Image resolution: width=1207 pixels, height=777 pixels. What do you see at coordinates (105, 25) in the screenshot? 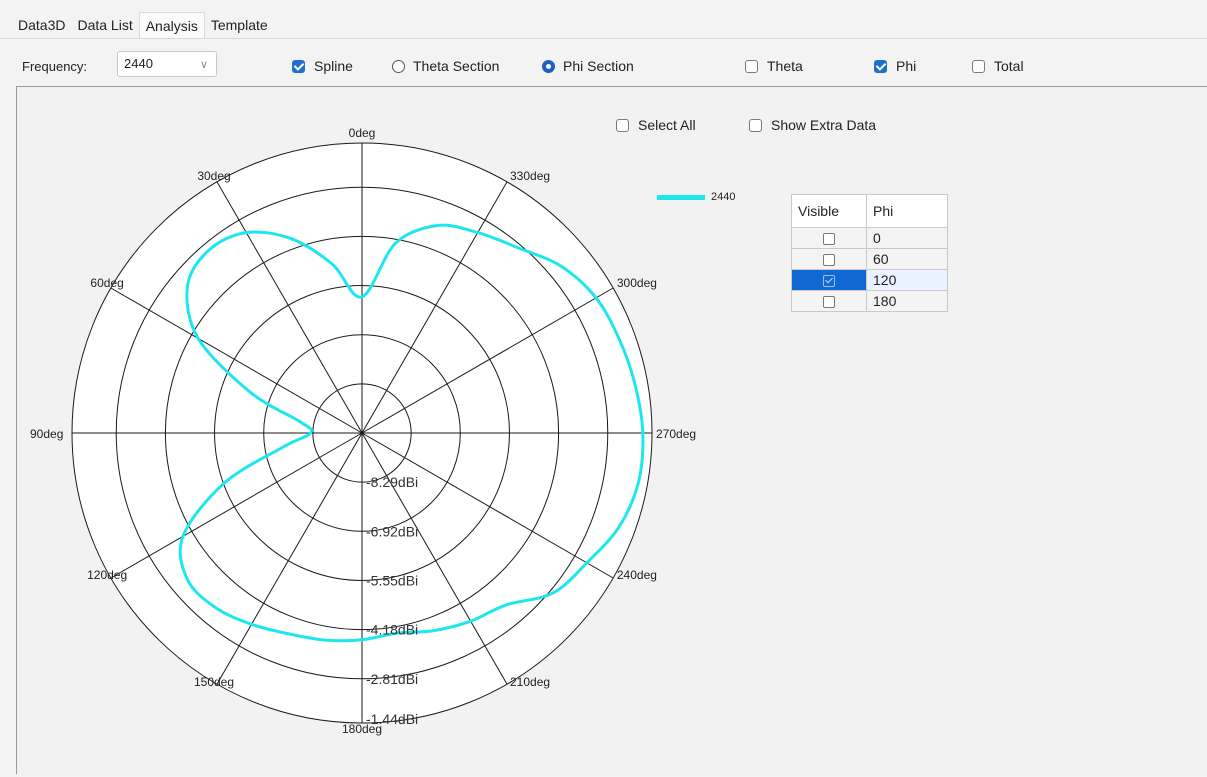
I see `tab-data-list: Data List` at bounding box center [105, 25].